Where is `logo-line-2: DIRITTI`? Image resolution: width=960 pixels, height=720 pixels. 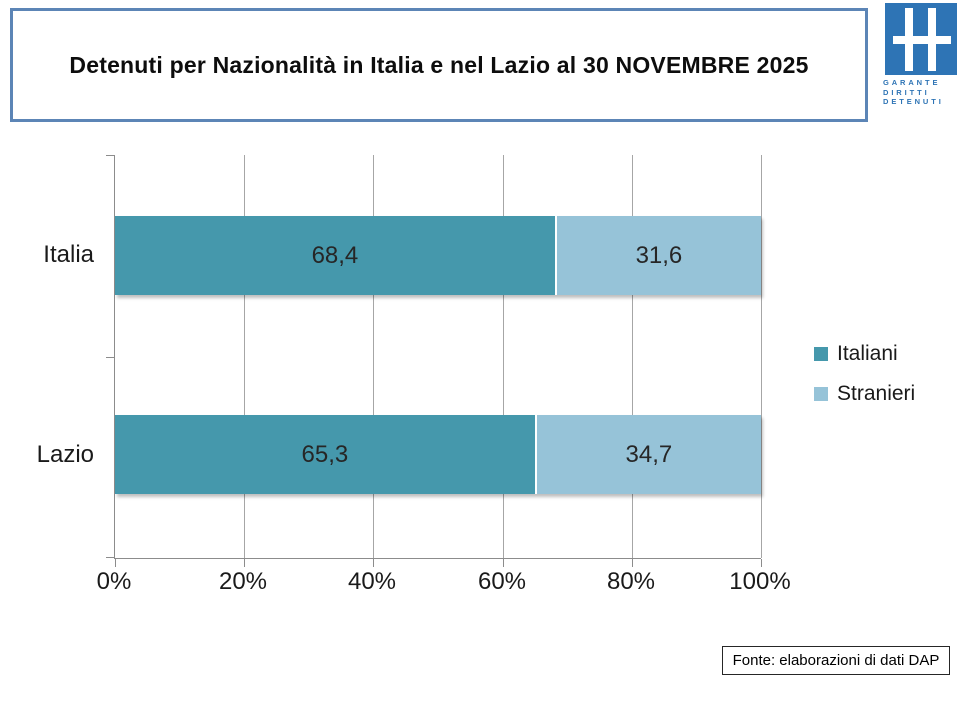 logo-line-2: DIRITTI is located at coordinates (906, 92).